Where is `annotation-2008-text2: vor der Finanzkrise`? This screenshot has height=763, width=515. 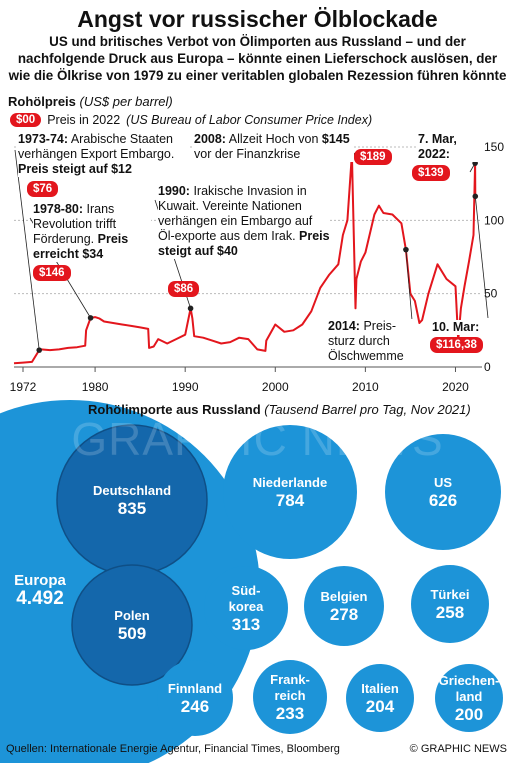 annotation-2008-text2: vor der Finanzkrise is located at coordinates (247, 154).